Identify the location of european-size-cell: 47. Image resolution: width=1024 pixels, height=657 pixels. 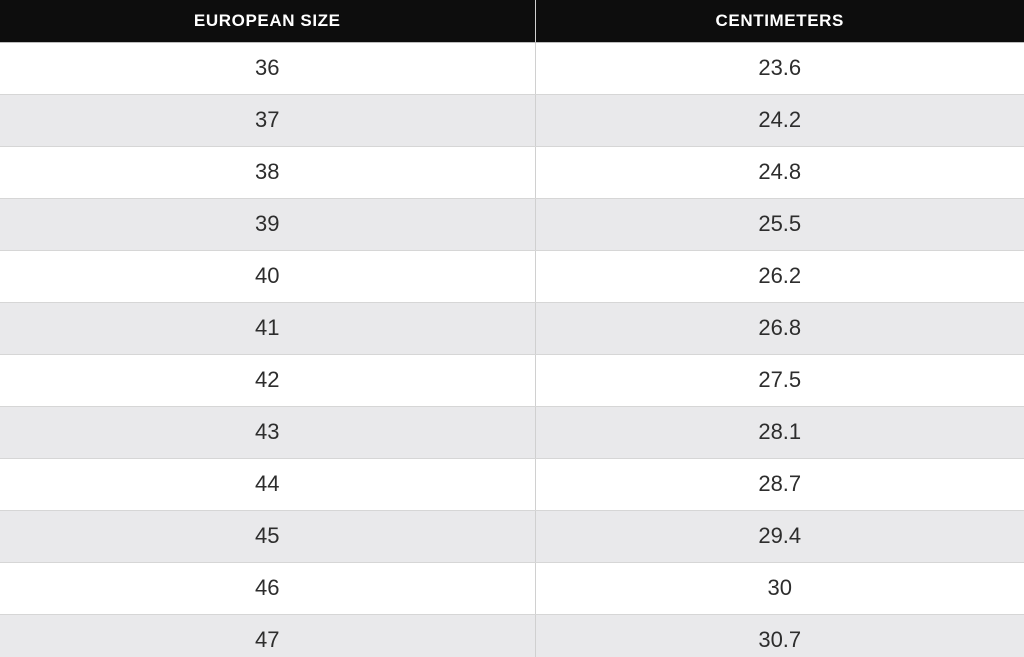
(267, 635).